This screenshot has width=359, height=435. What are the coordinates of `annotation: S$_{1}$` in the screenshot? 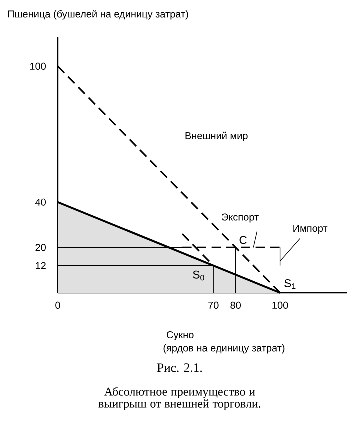 It's located at (290, 284).